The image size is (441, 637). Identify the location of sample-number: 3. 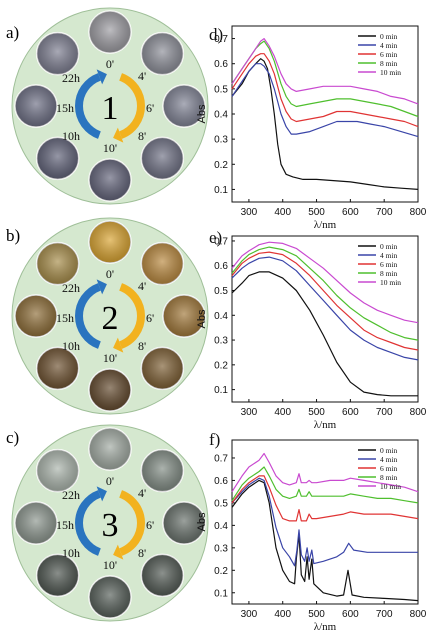
(110, 525).